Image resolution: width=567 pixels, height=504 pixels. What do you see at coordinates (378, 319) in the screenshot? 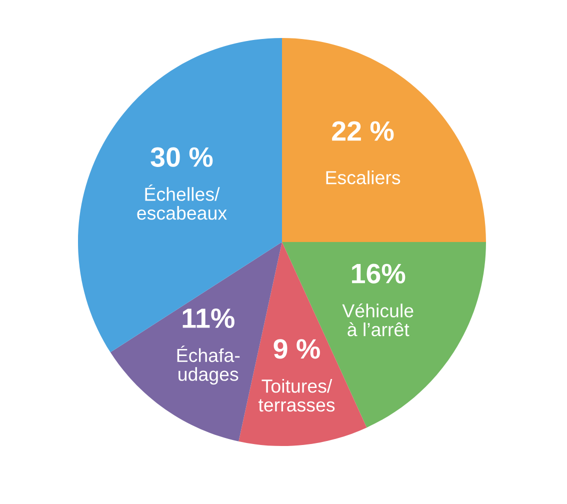
I see `slice-label: Véhicule à l’arrêt` at bounding box center [378, 319].